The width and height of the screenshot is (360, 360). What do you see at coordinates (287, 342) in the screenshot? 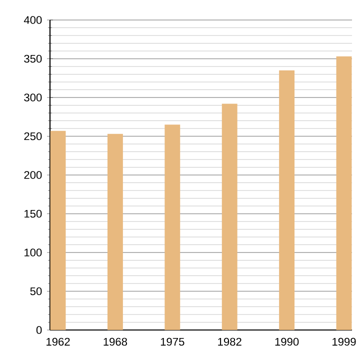
I see `x-tick-label: 1990` at bounding box center [287, 342].